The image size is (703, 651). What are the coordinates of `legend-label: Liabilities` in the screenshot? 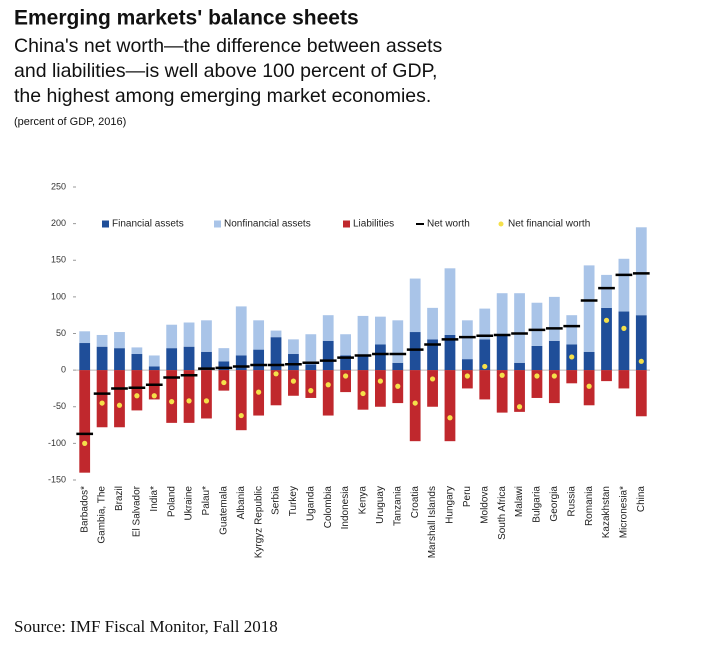 It's located at (373, 224).